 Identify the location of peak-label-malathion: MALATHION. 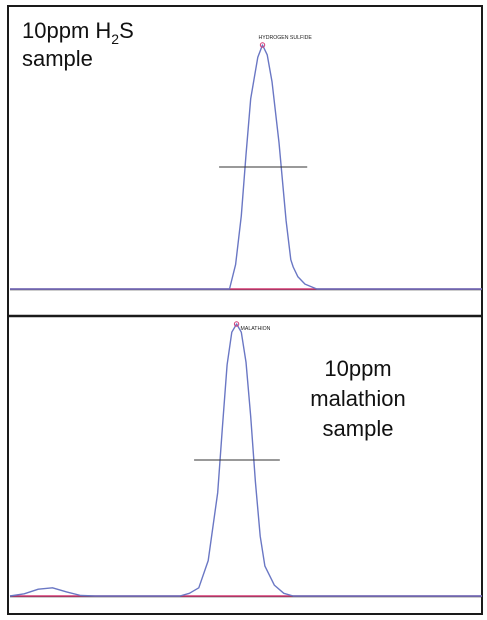
(256, 329).